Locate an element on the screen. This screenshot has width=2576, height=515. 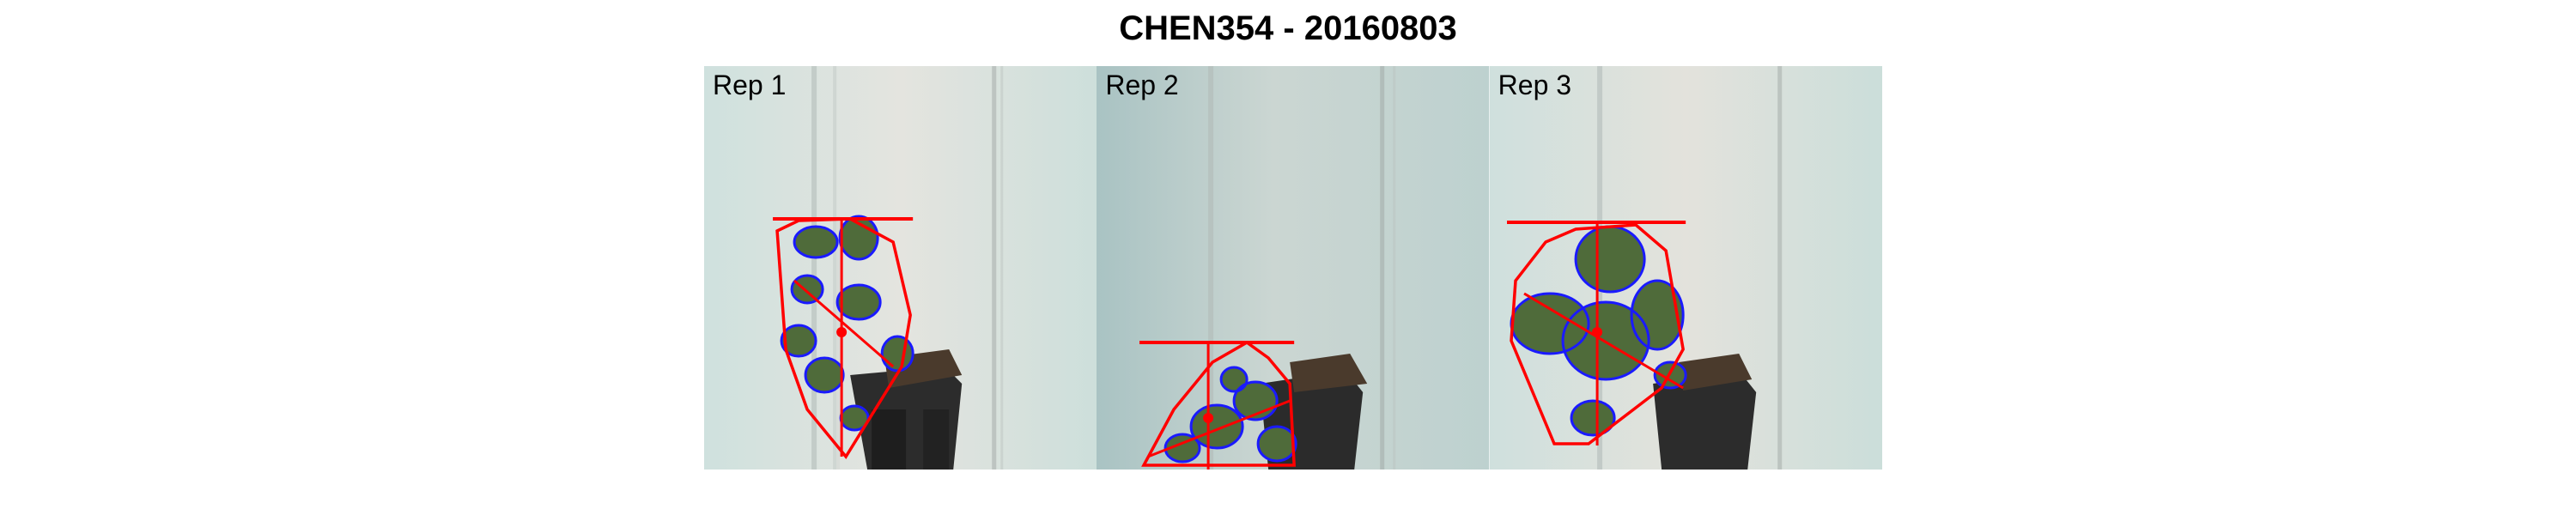
figure-title: CHEN354 - 20160803 is located at coordinates (1288, 28).